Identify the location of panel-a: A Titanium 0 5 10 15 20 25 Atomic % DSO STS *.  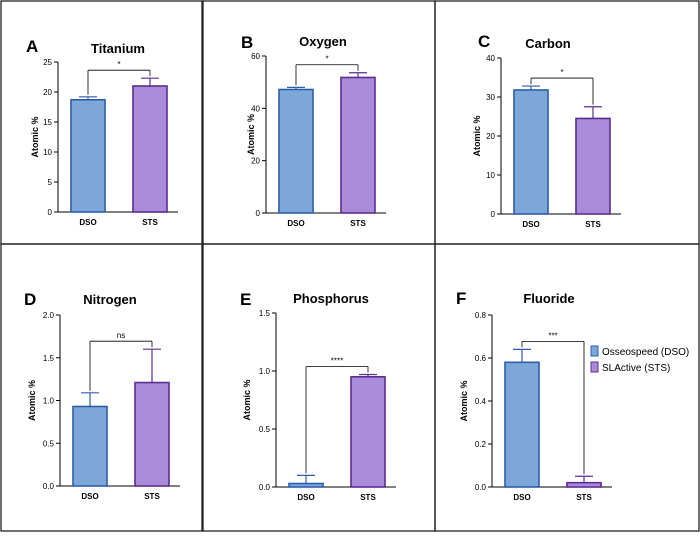
(102, 132).